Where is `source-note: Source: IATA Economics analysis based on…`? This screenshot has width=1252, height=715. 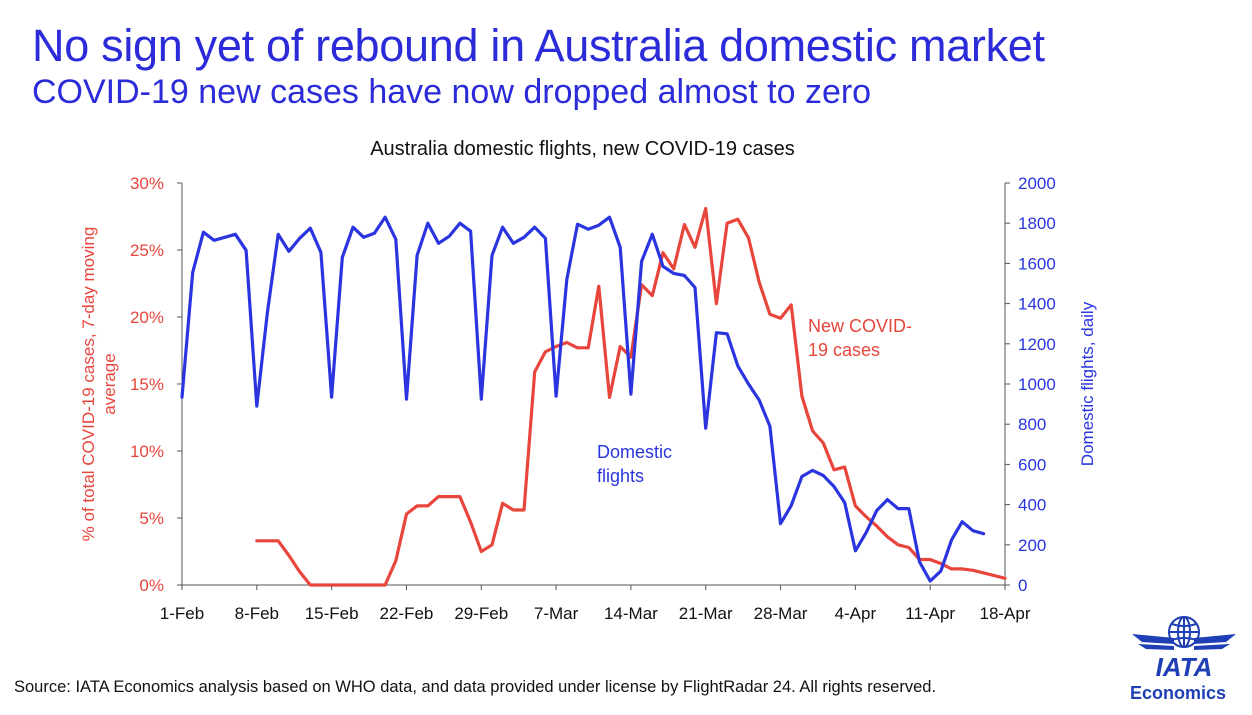
source-note: Source: IATA Economics analysis based on… is located at coordinates (475, 687).